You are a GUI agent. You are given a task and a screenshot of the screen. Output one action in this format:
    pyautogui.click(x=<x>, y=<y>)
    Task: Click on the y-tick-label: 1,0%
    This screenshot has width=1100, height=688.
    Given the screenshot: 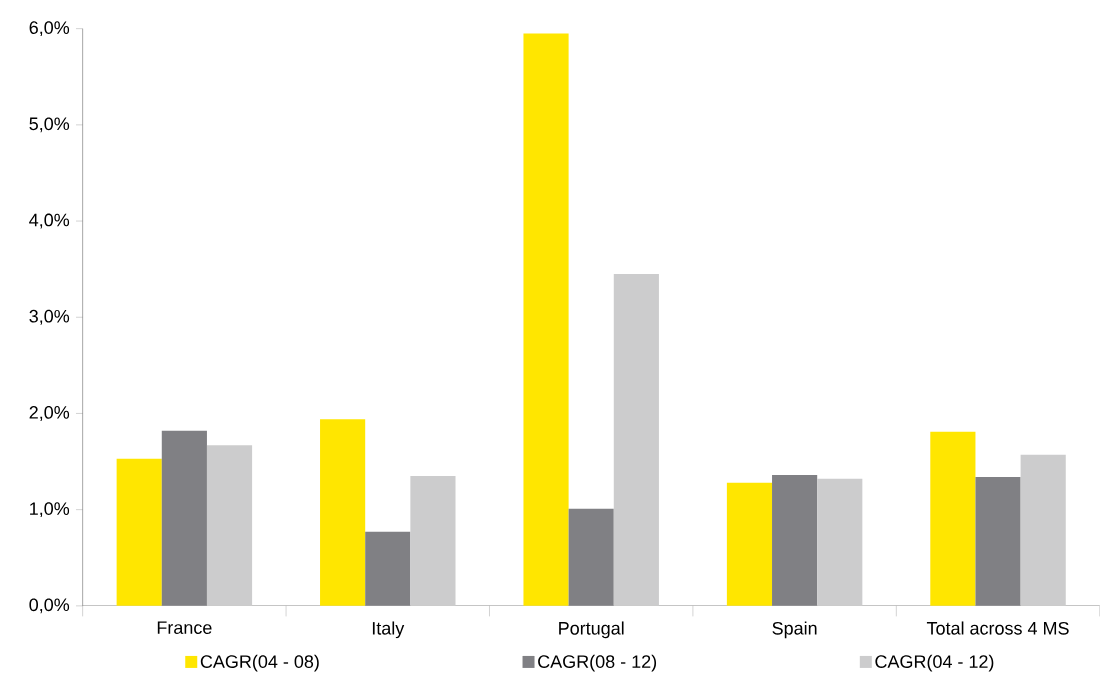 What is the action you would take?
    pyautogui.click(x=50, y=510)
    